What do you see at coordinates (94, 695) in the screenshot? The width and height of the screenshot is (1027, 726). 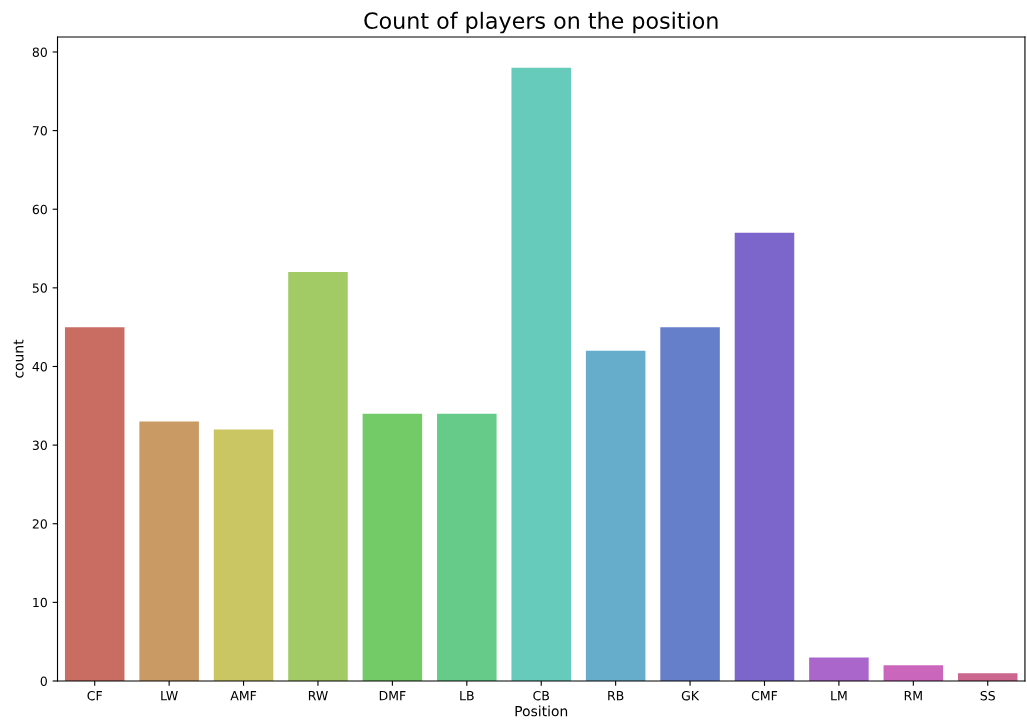 I see `x-tick-label: CF` at bounding box center [94, 695].